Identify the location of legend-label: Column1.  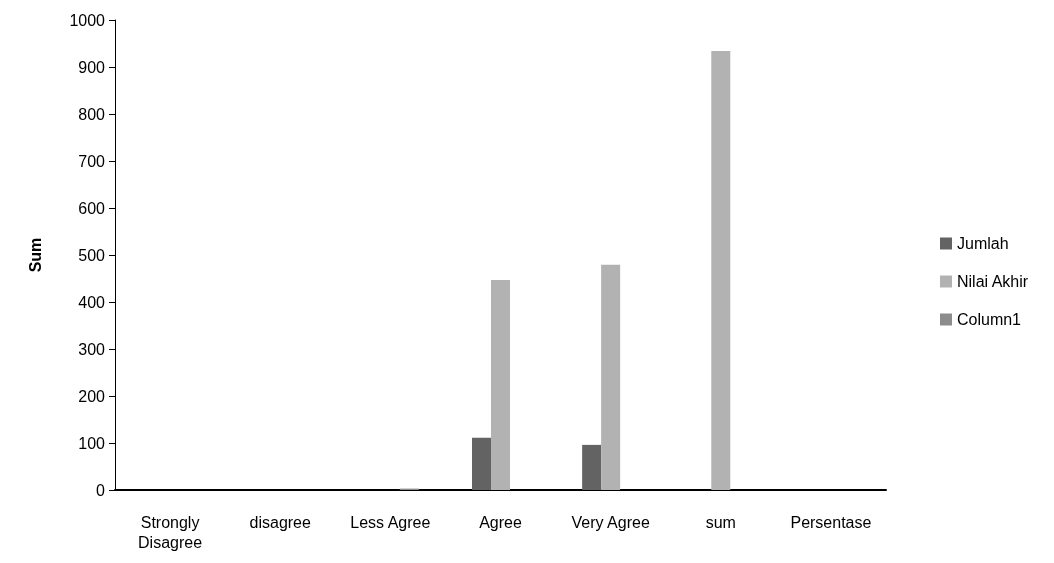
(989, 319).